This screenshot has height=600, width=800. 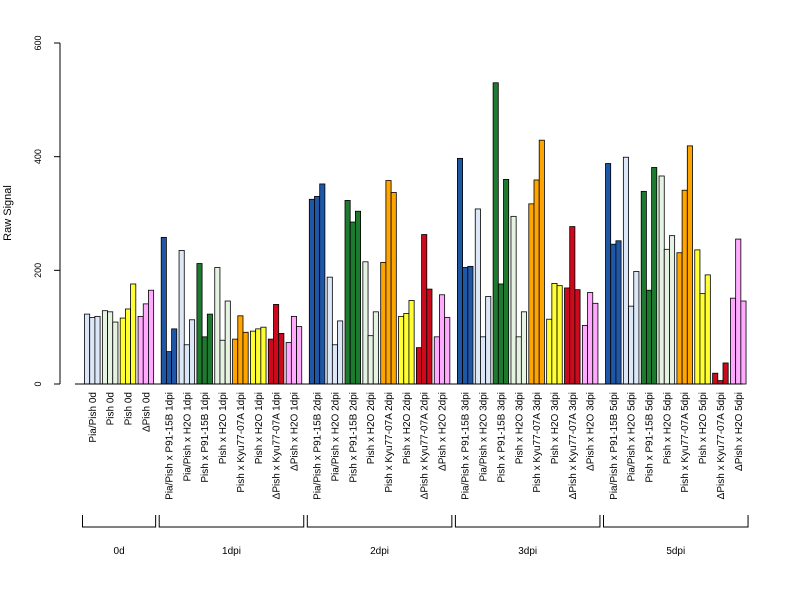 I want to click on group-label: 5dpi, so click(x=675, y=551).